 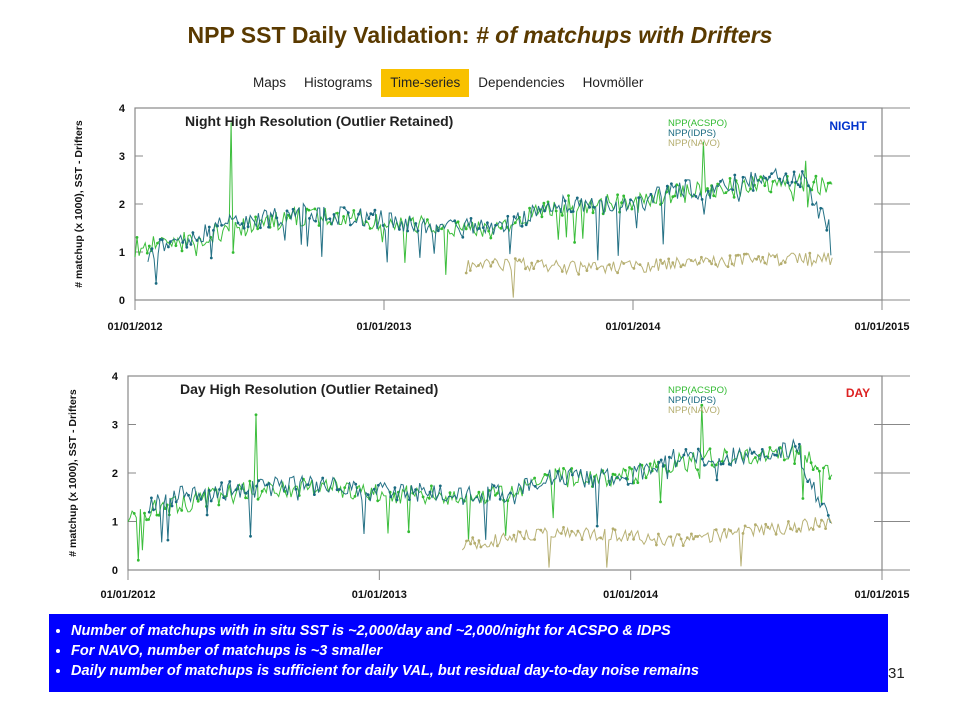 What do you see at coordinates (425, 83) in the screenshot?
I see `tab-time-series: Time-series` at bounding box center [425, 83].